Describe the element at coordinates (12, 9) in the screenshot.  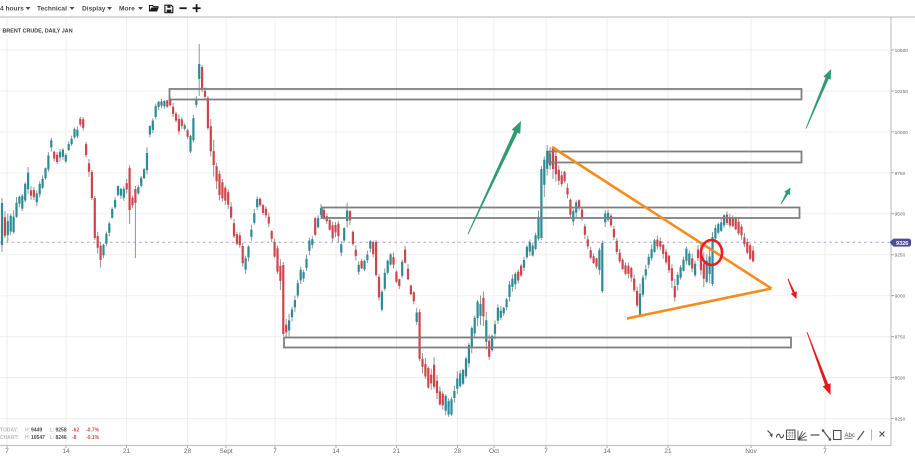
I see `svg-text: 4 hours` at that location.